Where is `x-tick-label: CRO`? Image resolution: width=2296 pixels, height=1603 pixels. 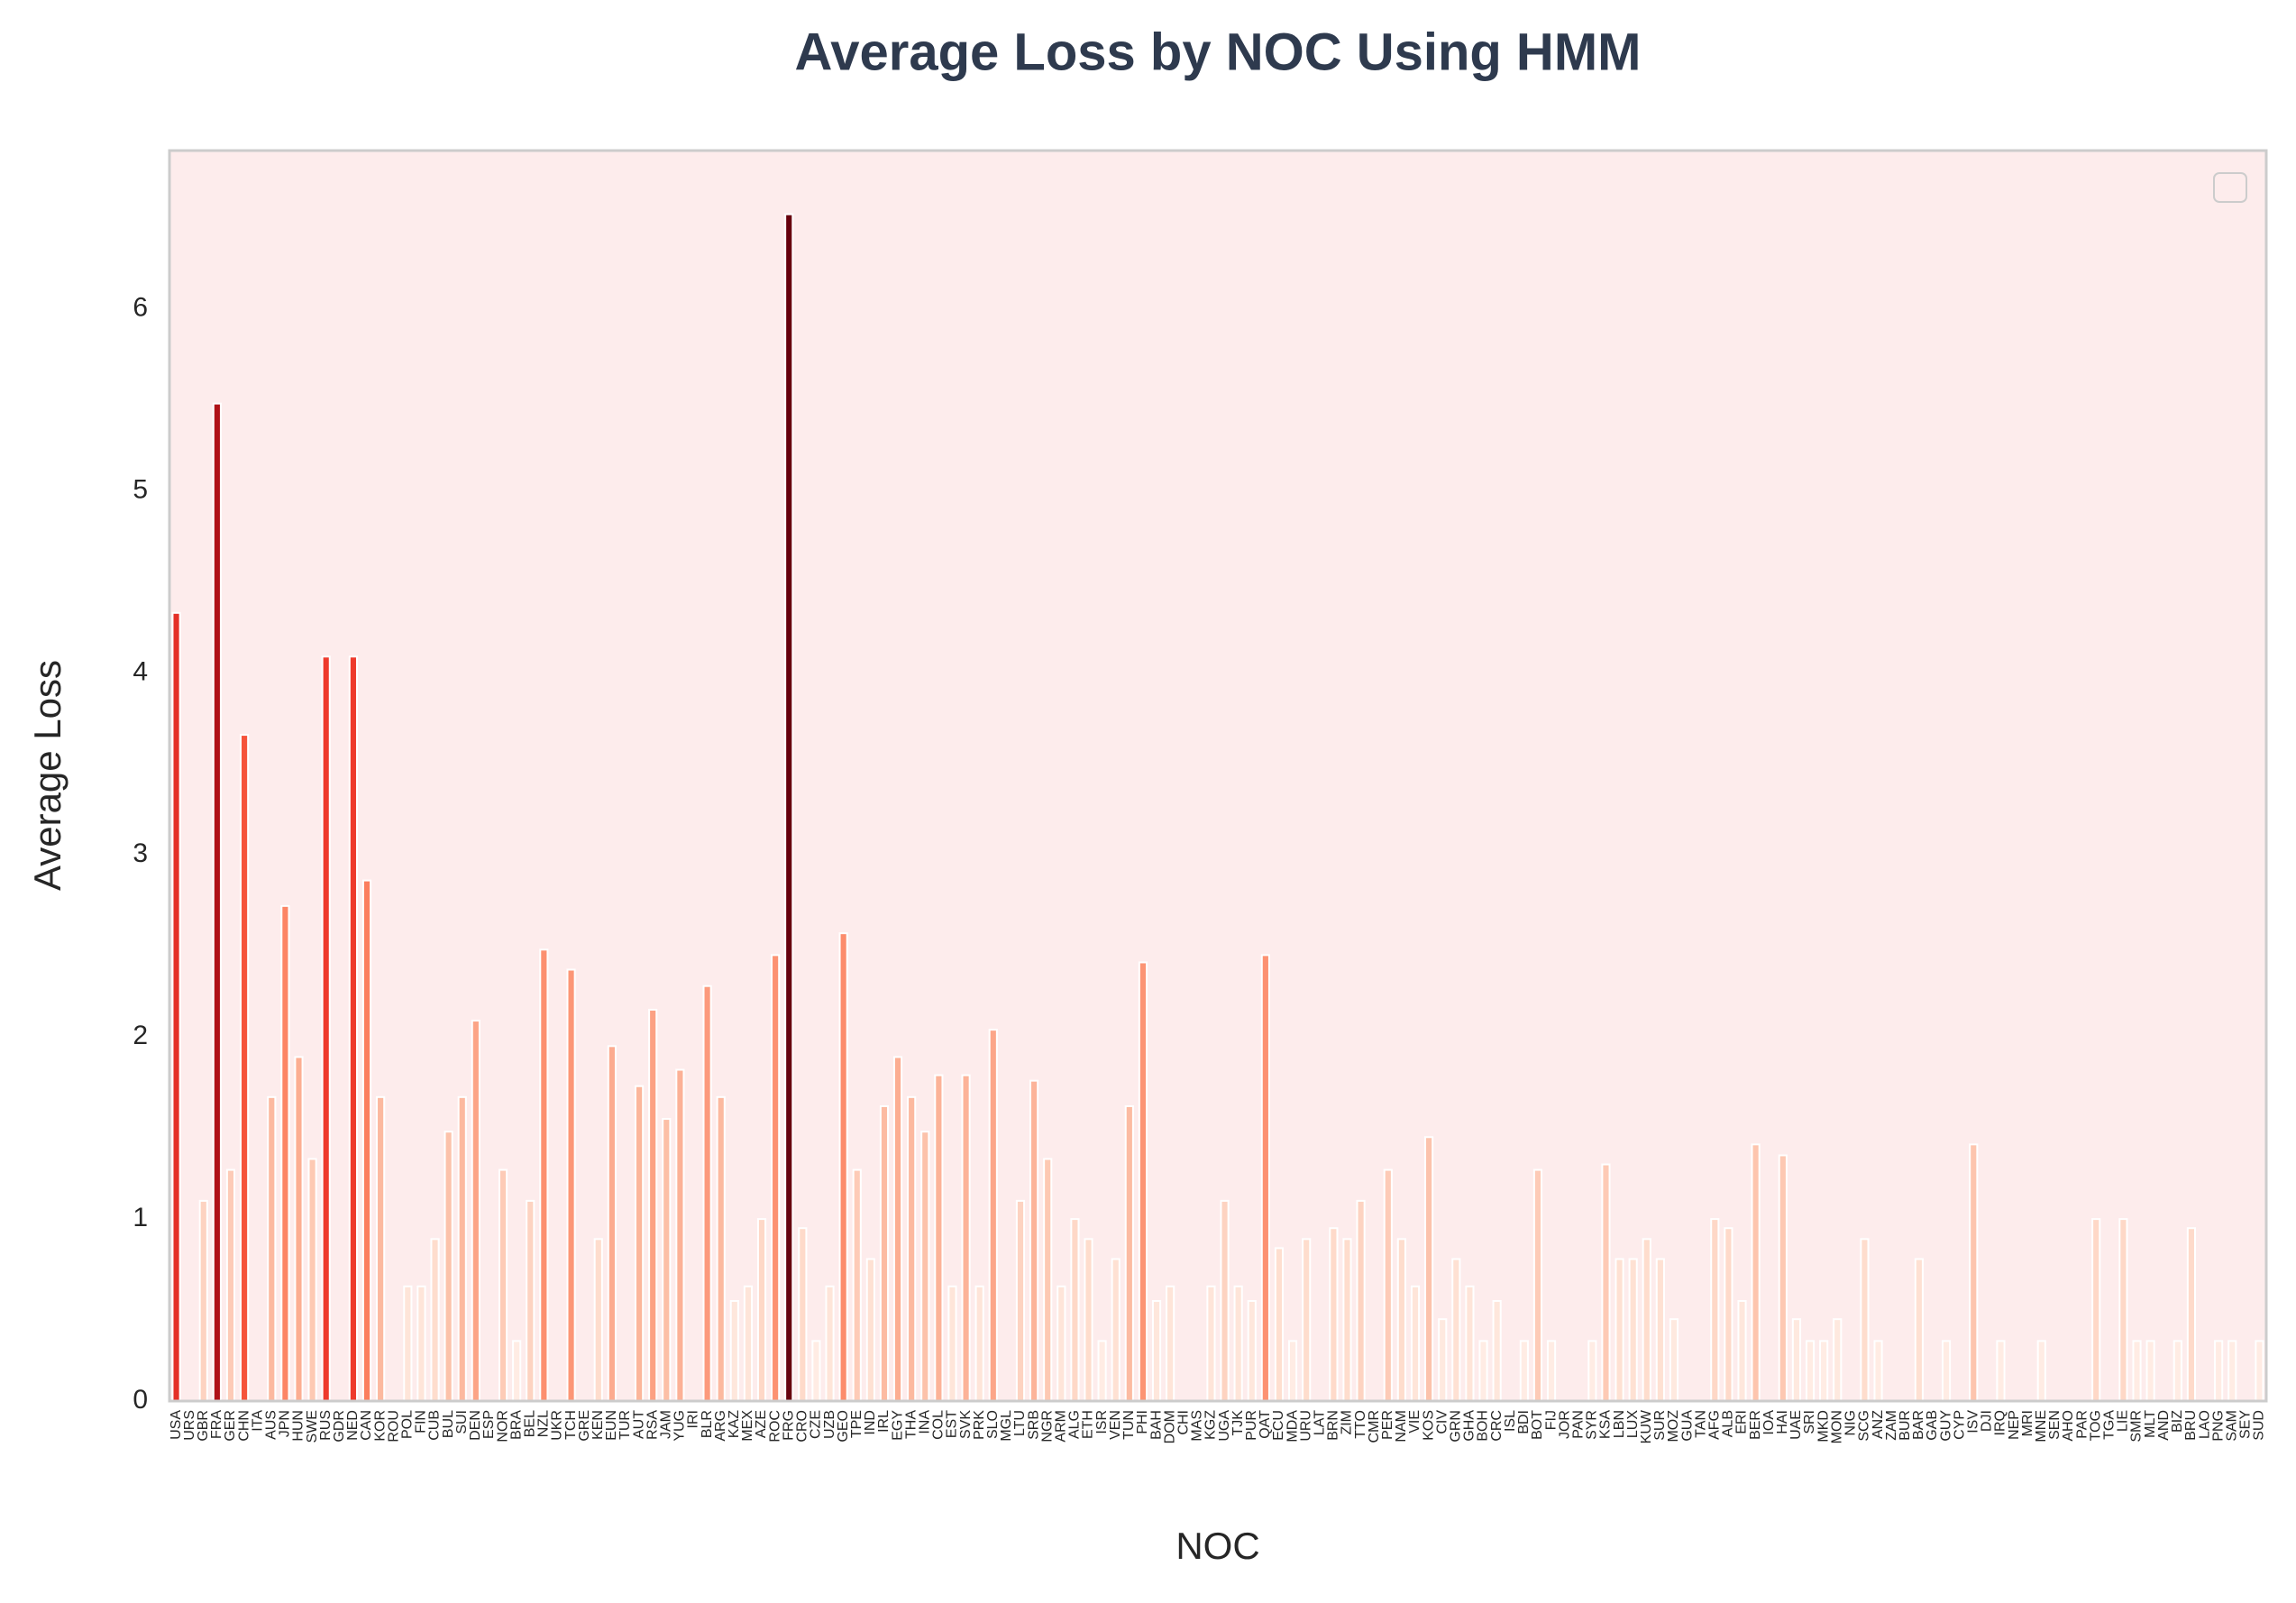 x-tick-label: CRO is located at coordinates (802, 1426).